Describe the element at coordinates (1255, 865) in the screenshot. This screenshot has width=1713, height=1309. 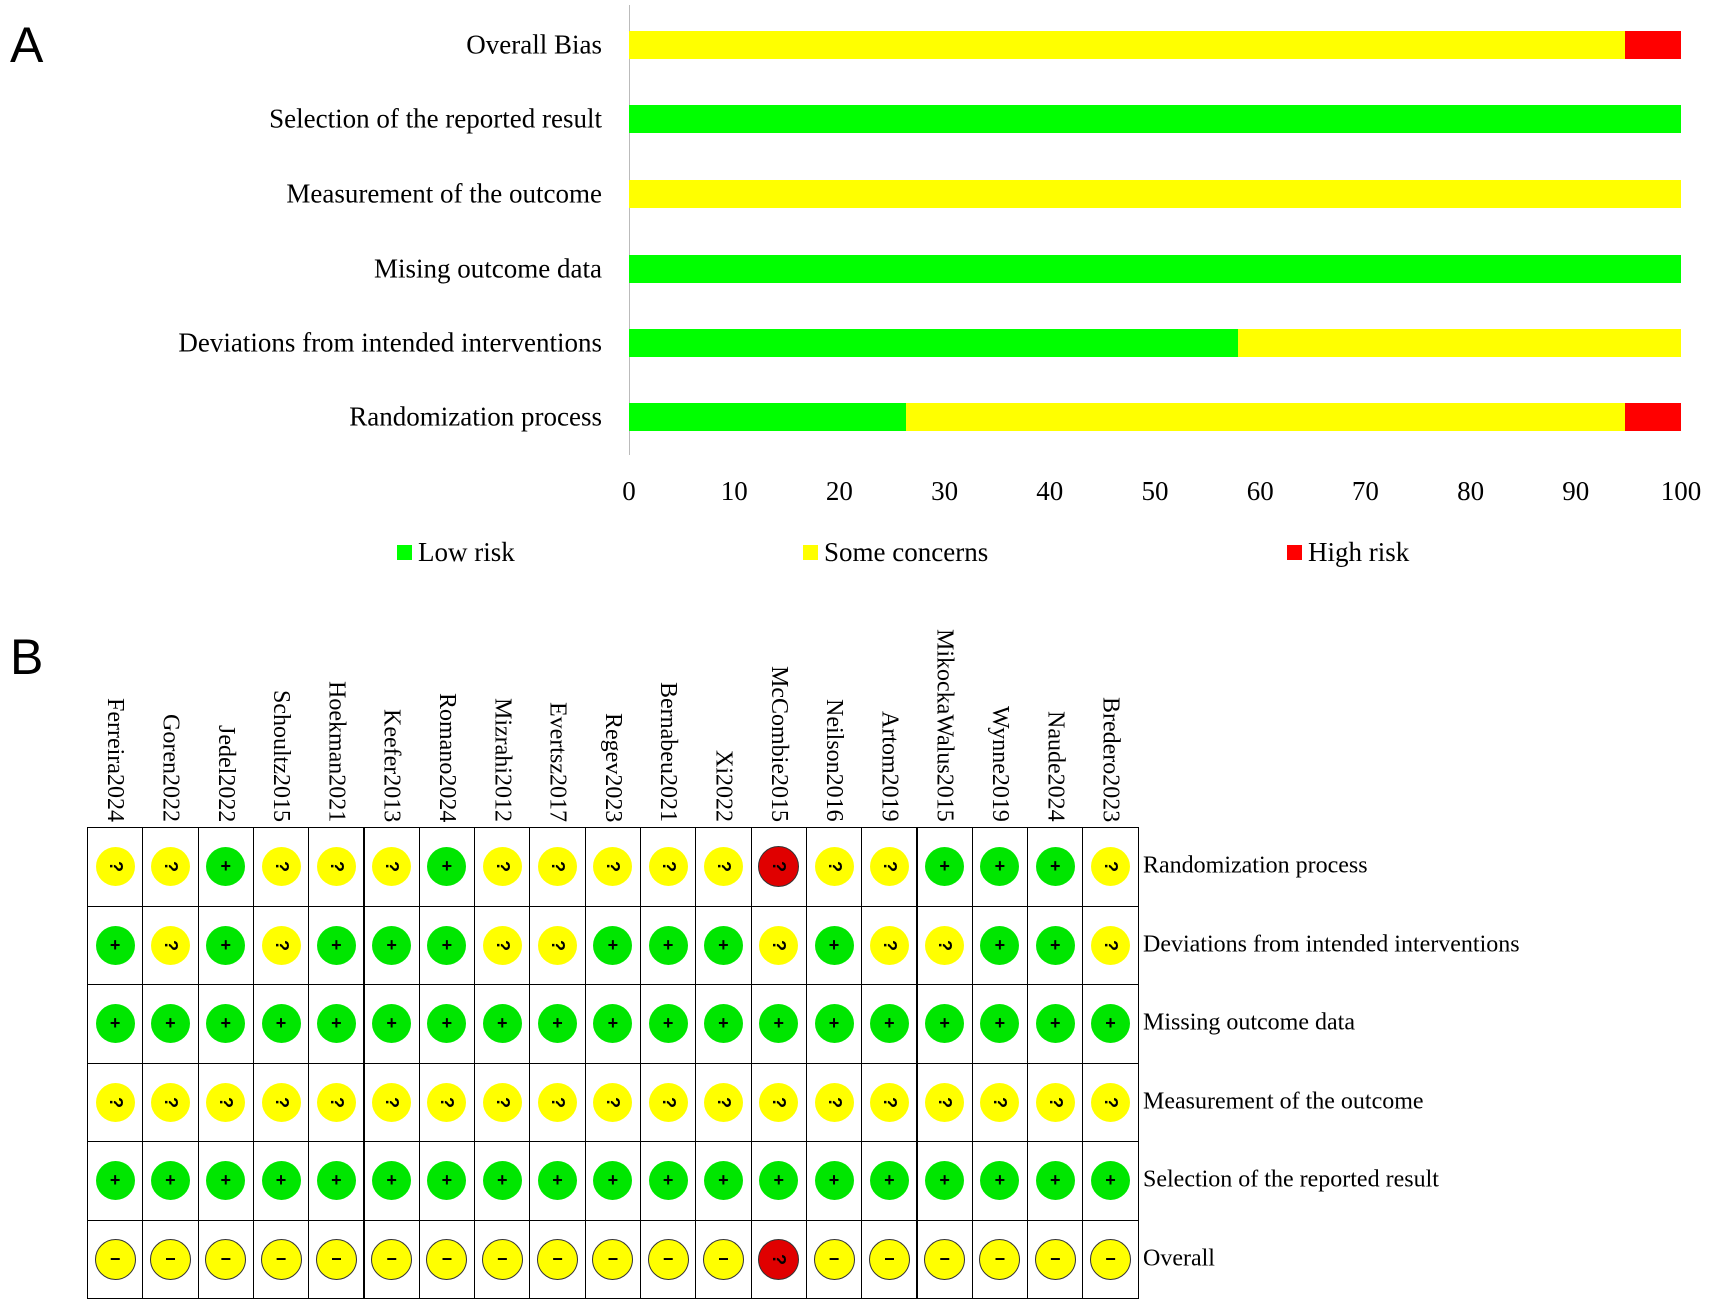
I see `domain-label: Randomization process` at that location.